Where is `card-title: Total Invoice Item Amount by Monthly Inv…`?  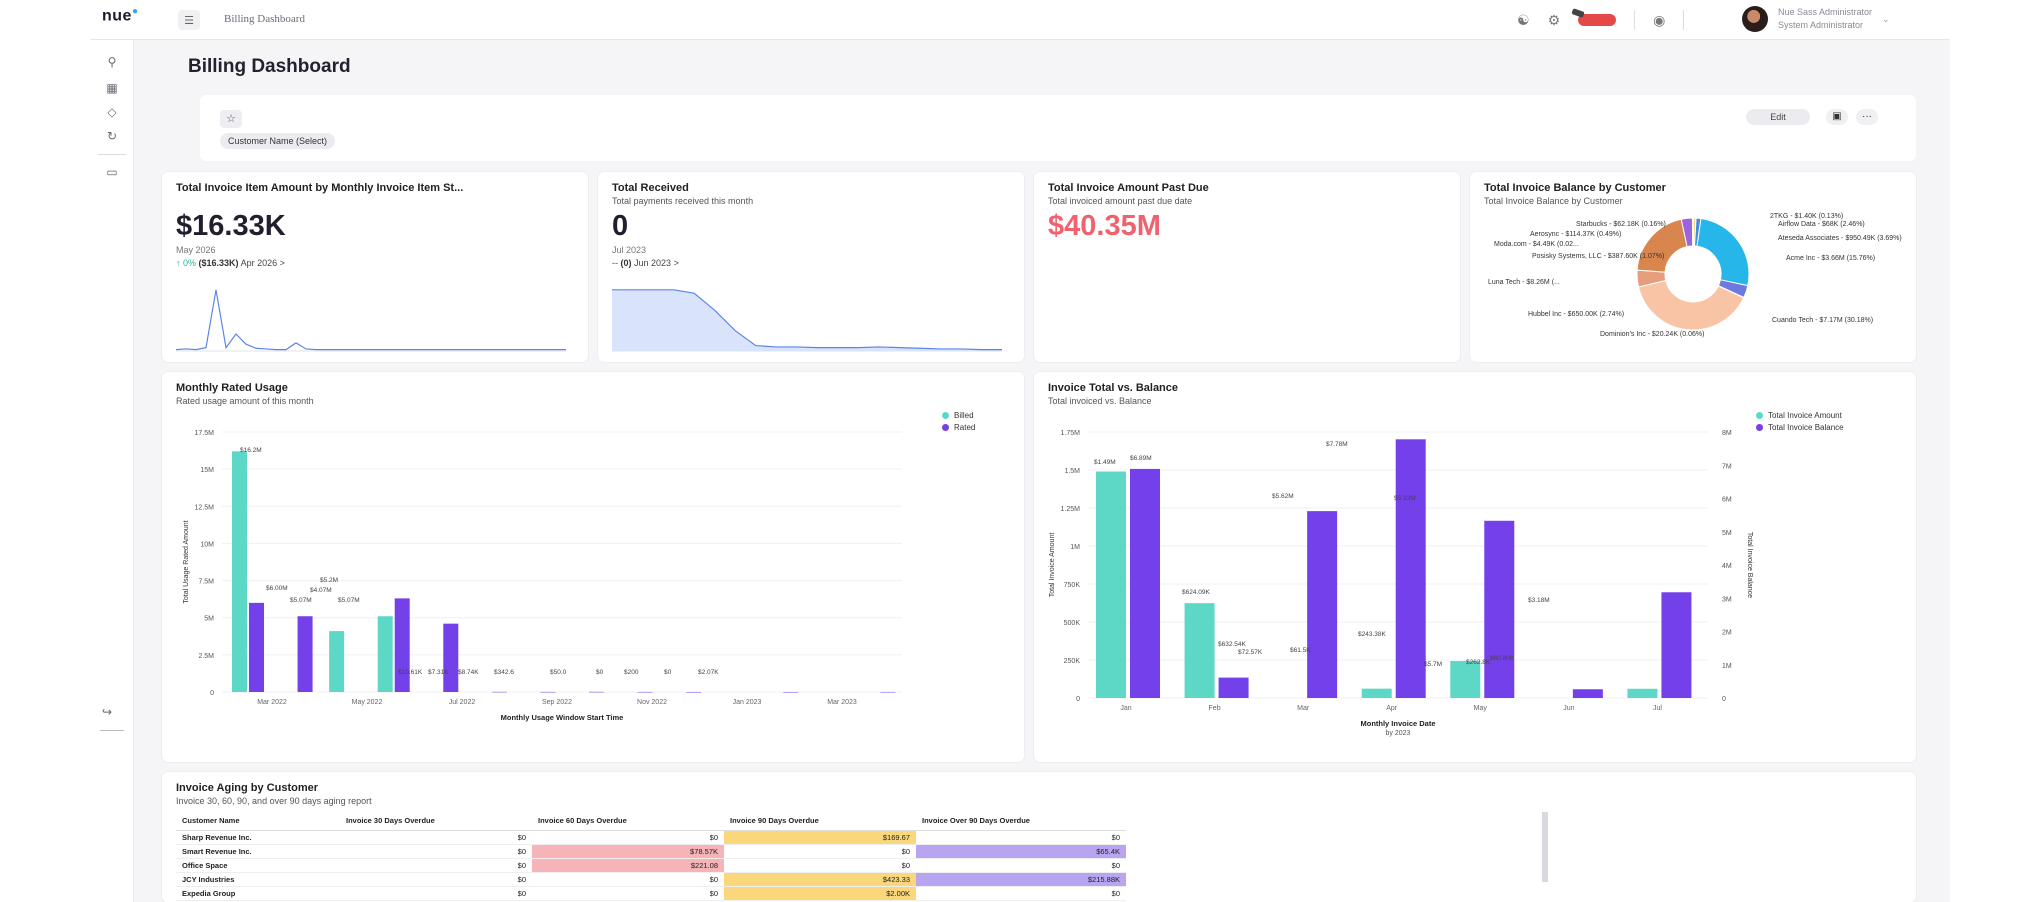 card-title: Total Invoice Item Amount by Monthly Inv… is located at coordinates (320, 188).